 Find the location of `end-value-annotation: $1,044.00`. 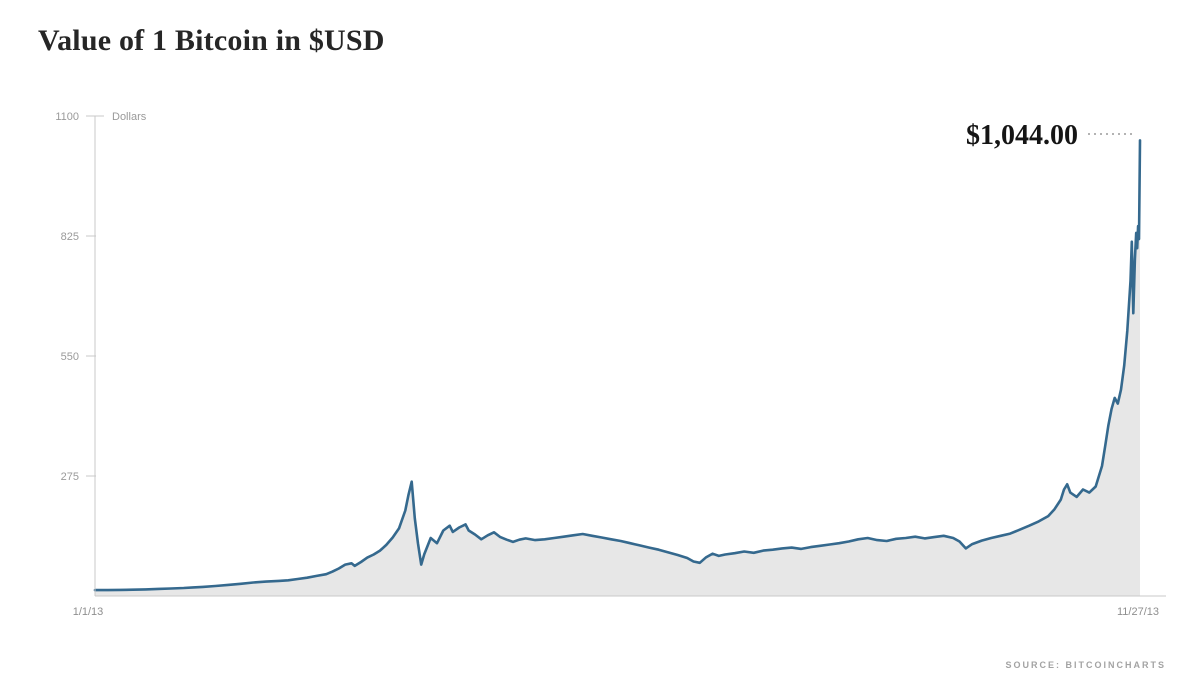

end-value-annotation: $1,044.00 is located at coordinates (1022, 135).